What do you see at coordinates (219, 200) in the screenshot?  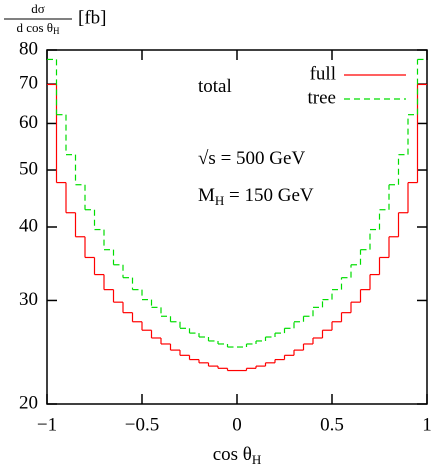 I see `annotation-sub: H` at bounding box center [219, 200].